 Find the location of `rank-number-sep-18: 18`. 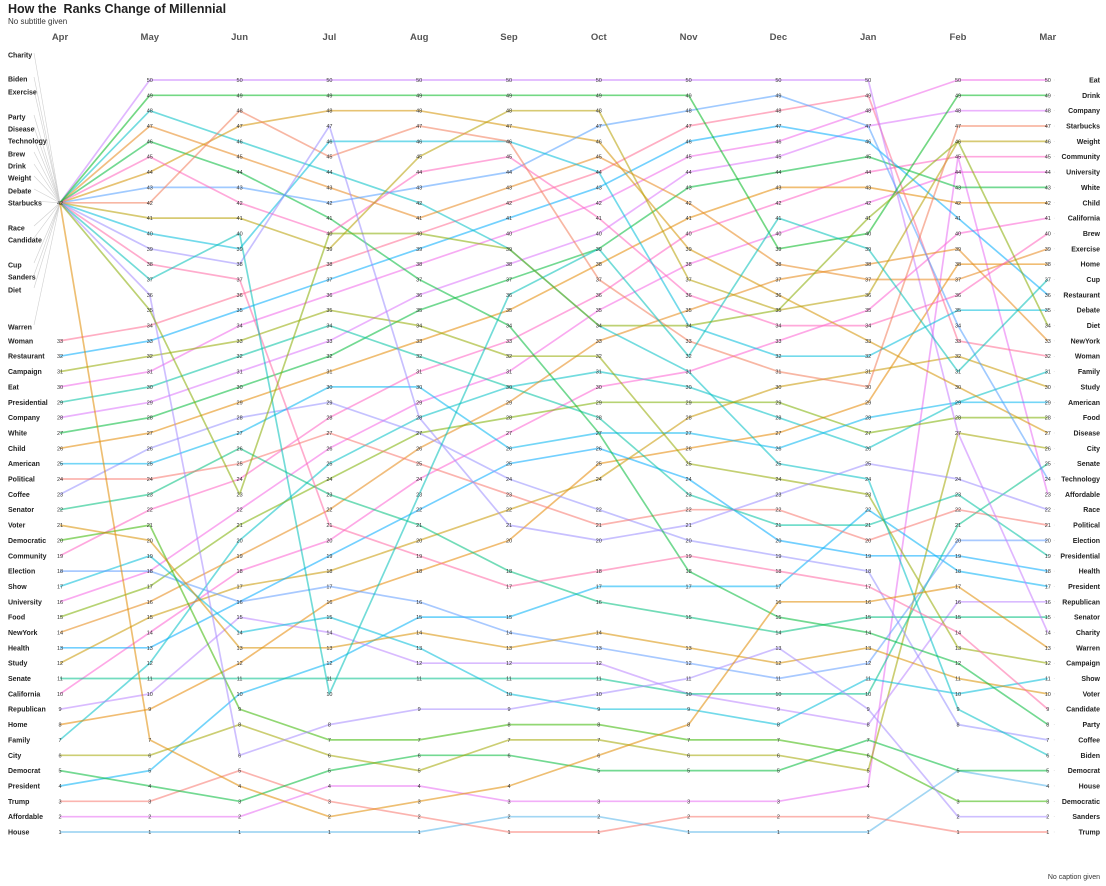

rank-number-sep-18: 18 is located at coordinates (509, 572).